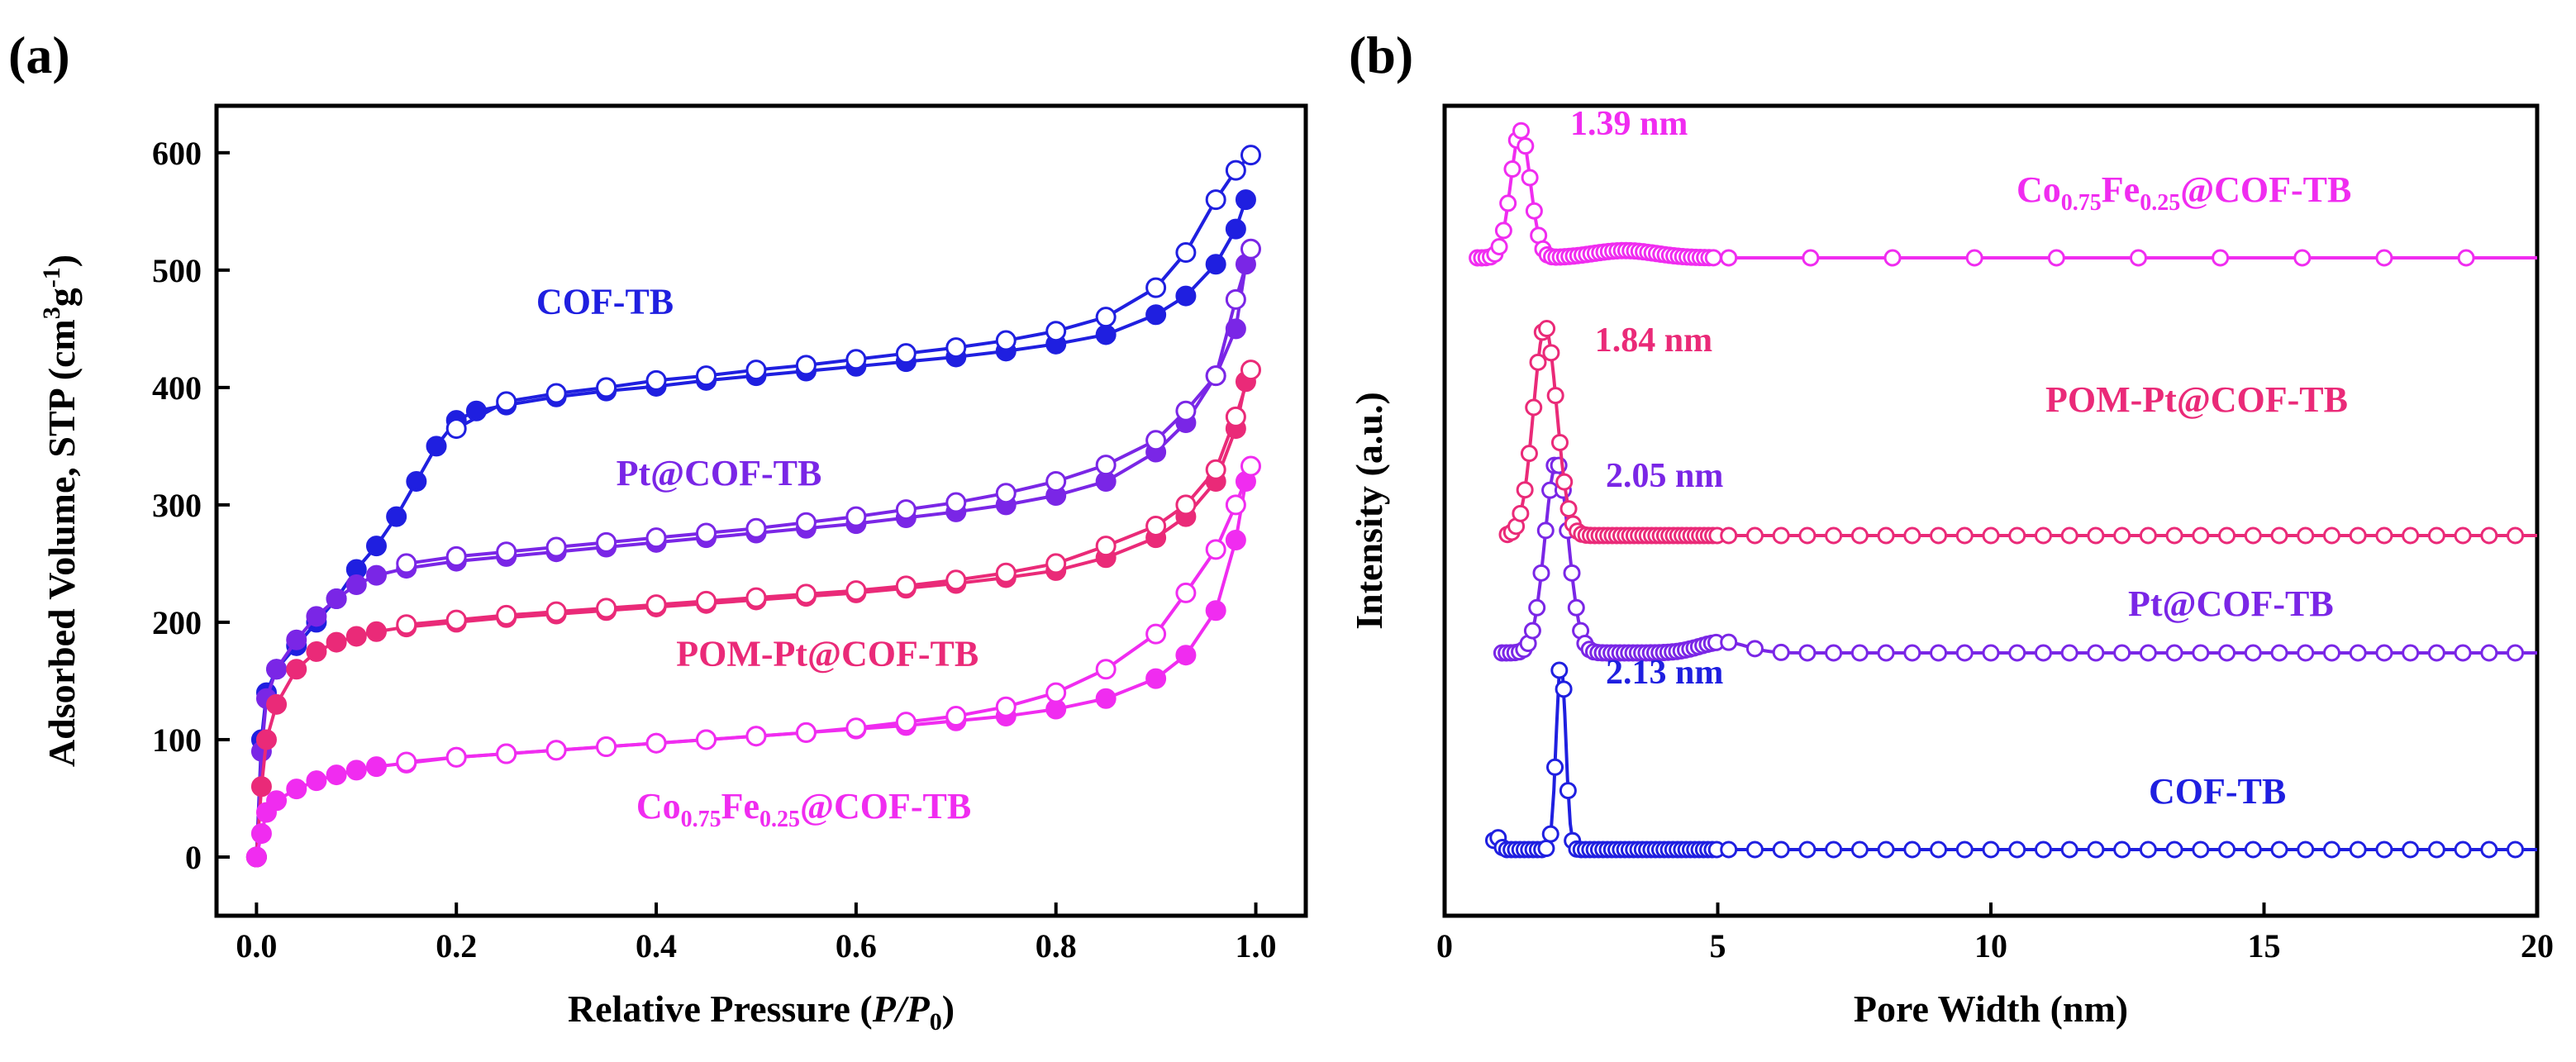 The image size is (2576, 1062). I want to click on panel-a-x-axis-label-close: ), so click(949, 1009).